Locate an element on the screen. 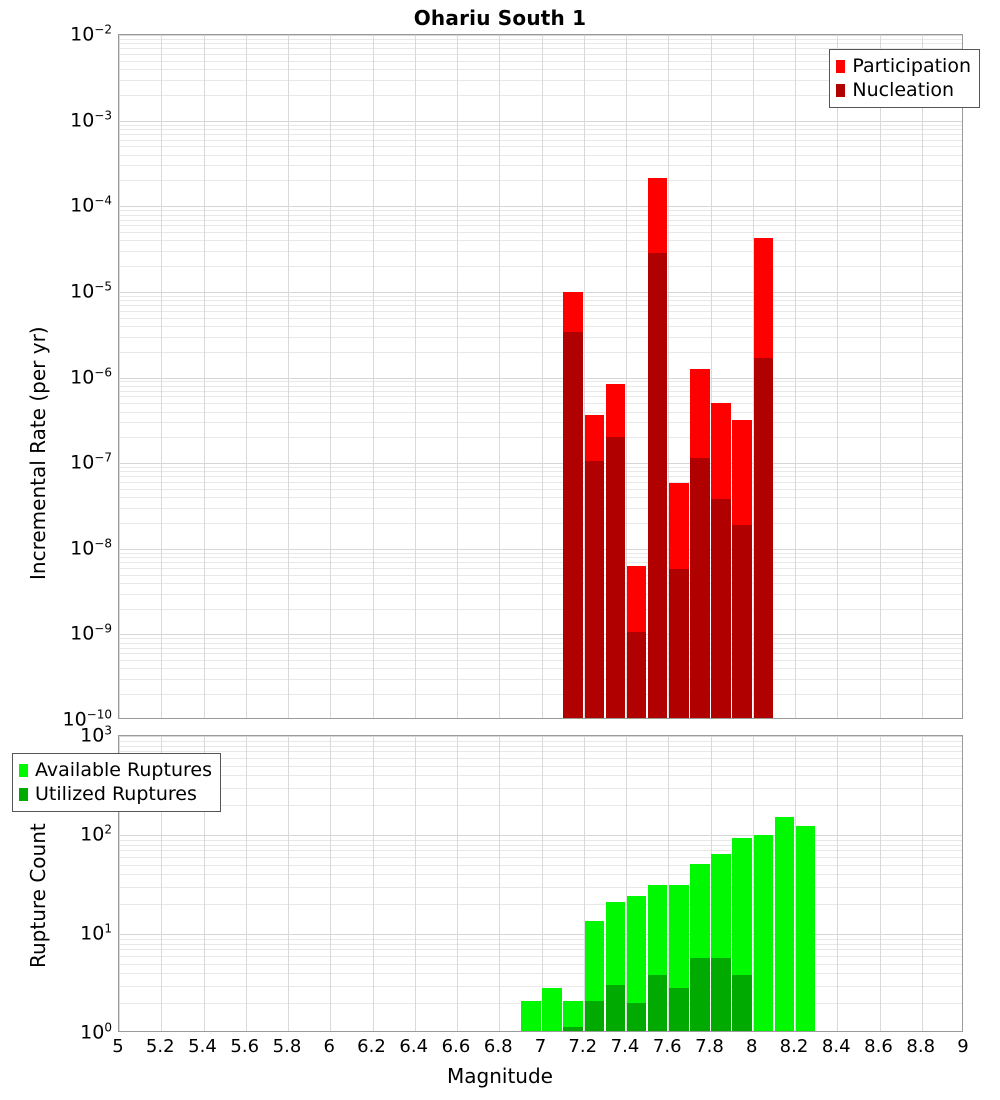 The image size is (1000, 1100). y-tick-label: 10¹ is located at coordinates (96, 933).